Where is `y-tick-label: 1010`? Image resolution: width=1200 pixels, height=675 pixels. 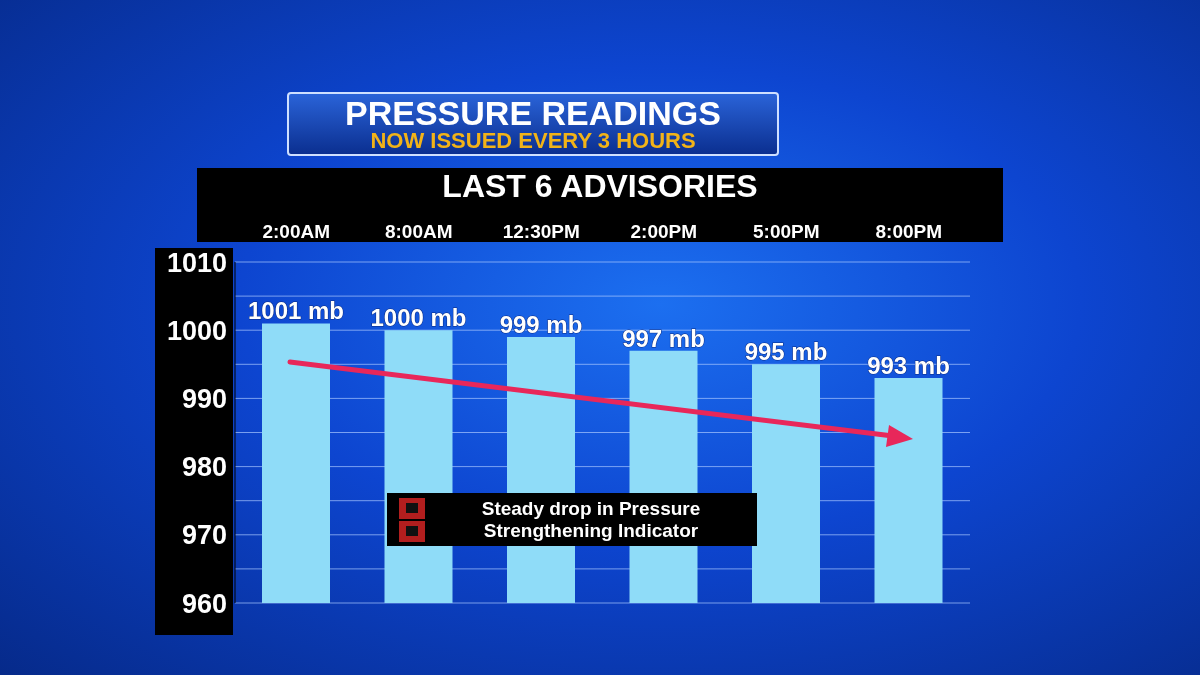 y-tick-label: 1010 is located at coordinates (196, 262).